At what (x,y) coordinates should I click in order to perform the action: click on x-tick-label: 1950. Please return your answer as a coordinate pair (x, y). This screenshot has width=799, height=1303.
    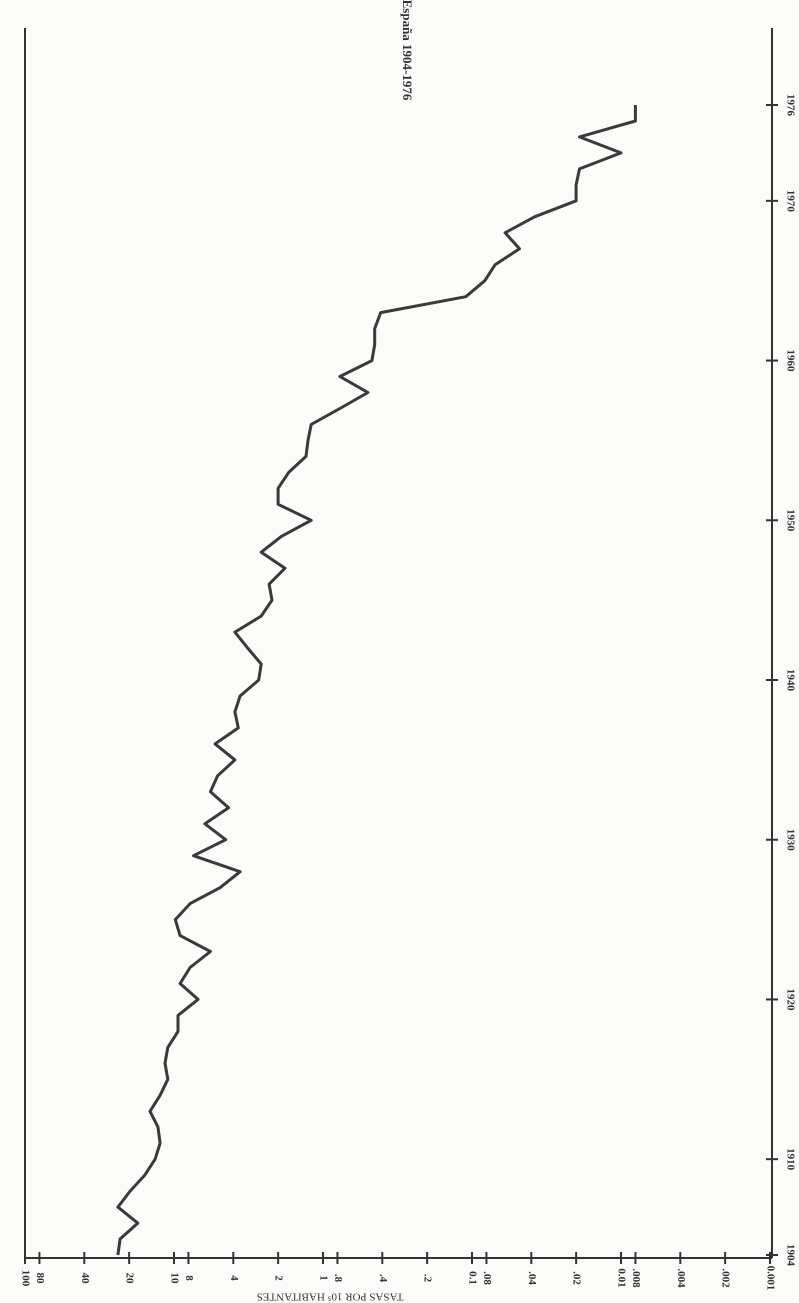
    Looking at the image, I should click on (790, 520).